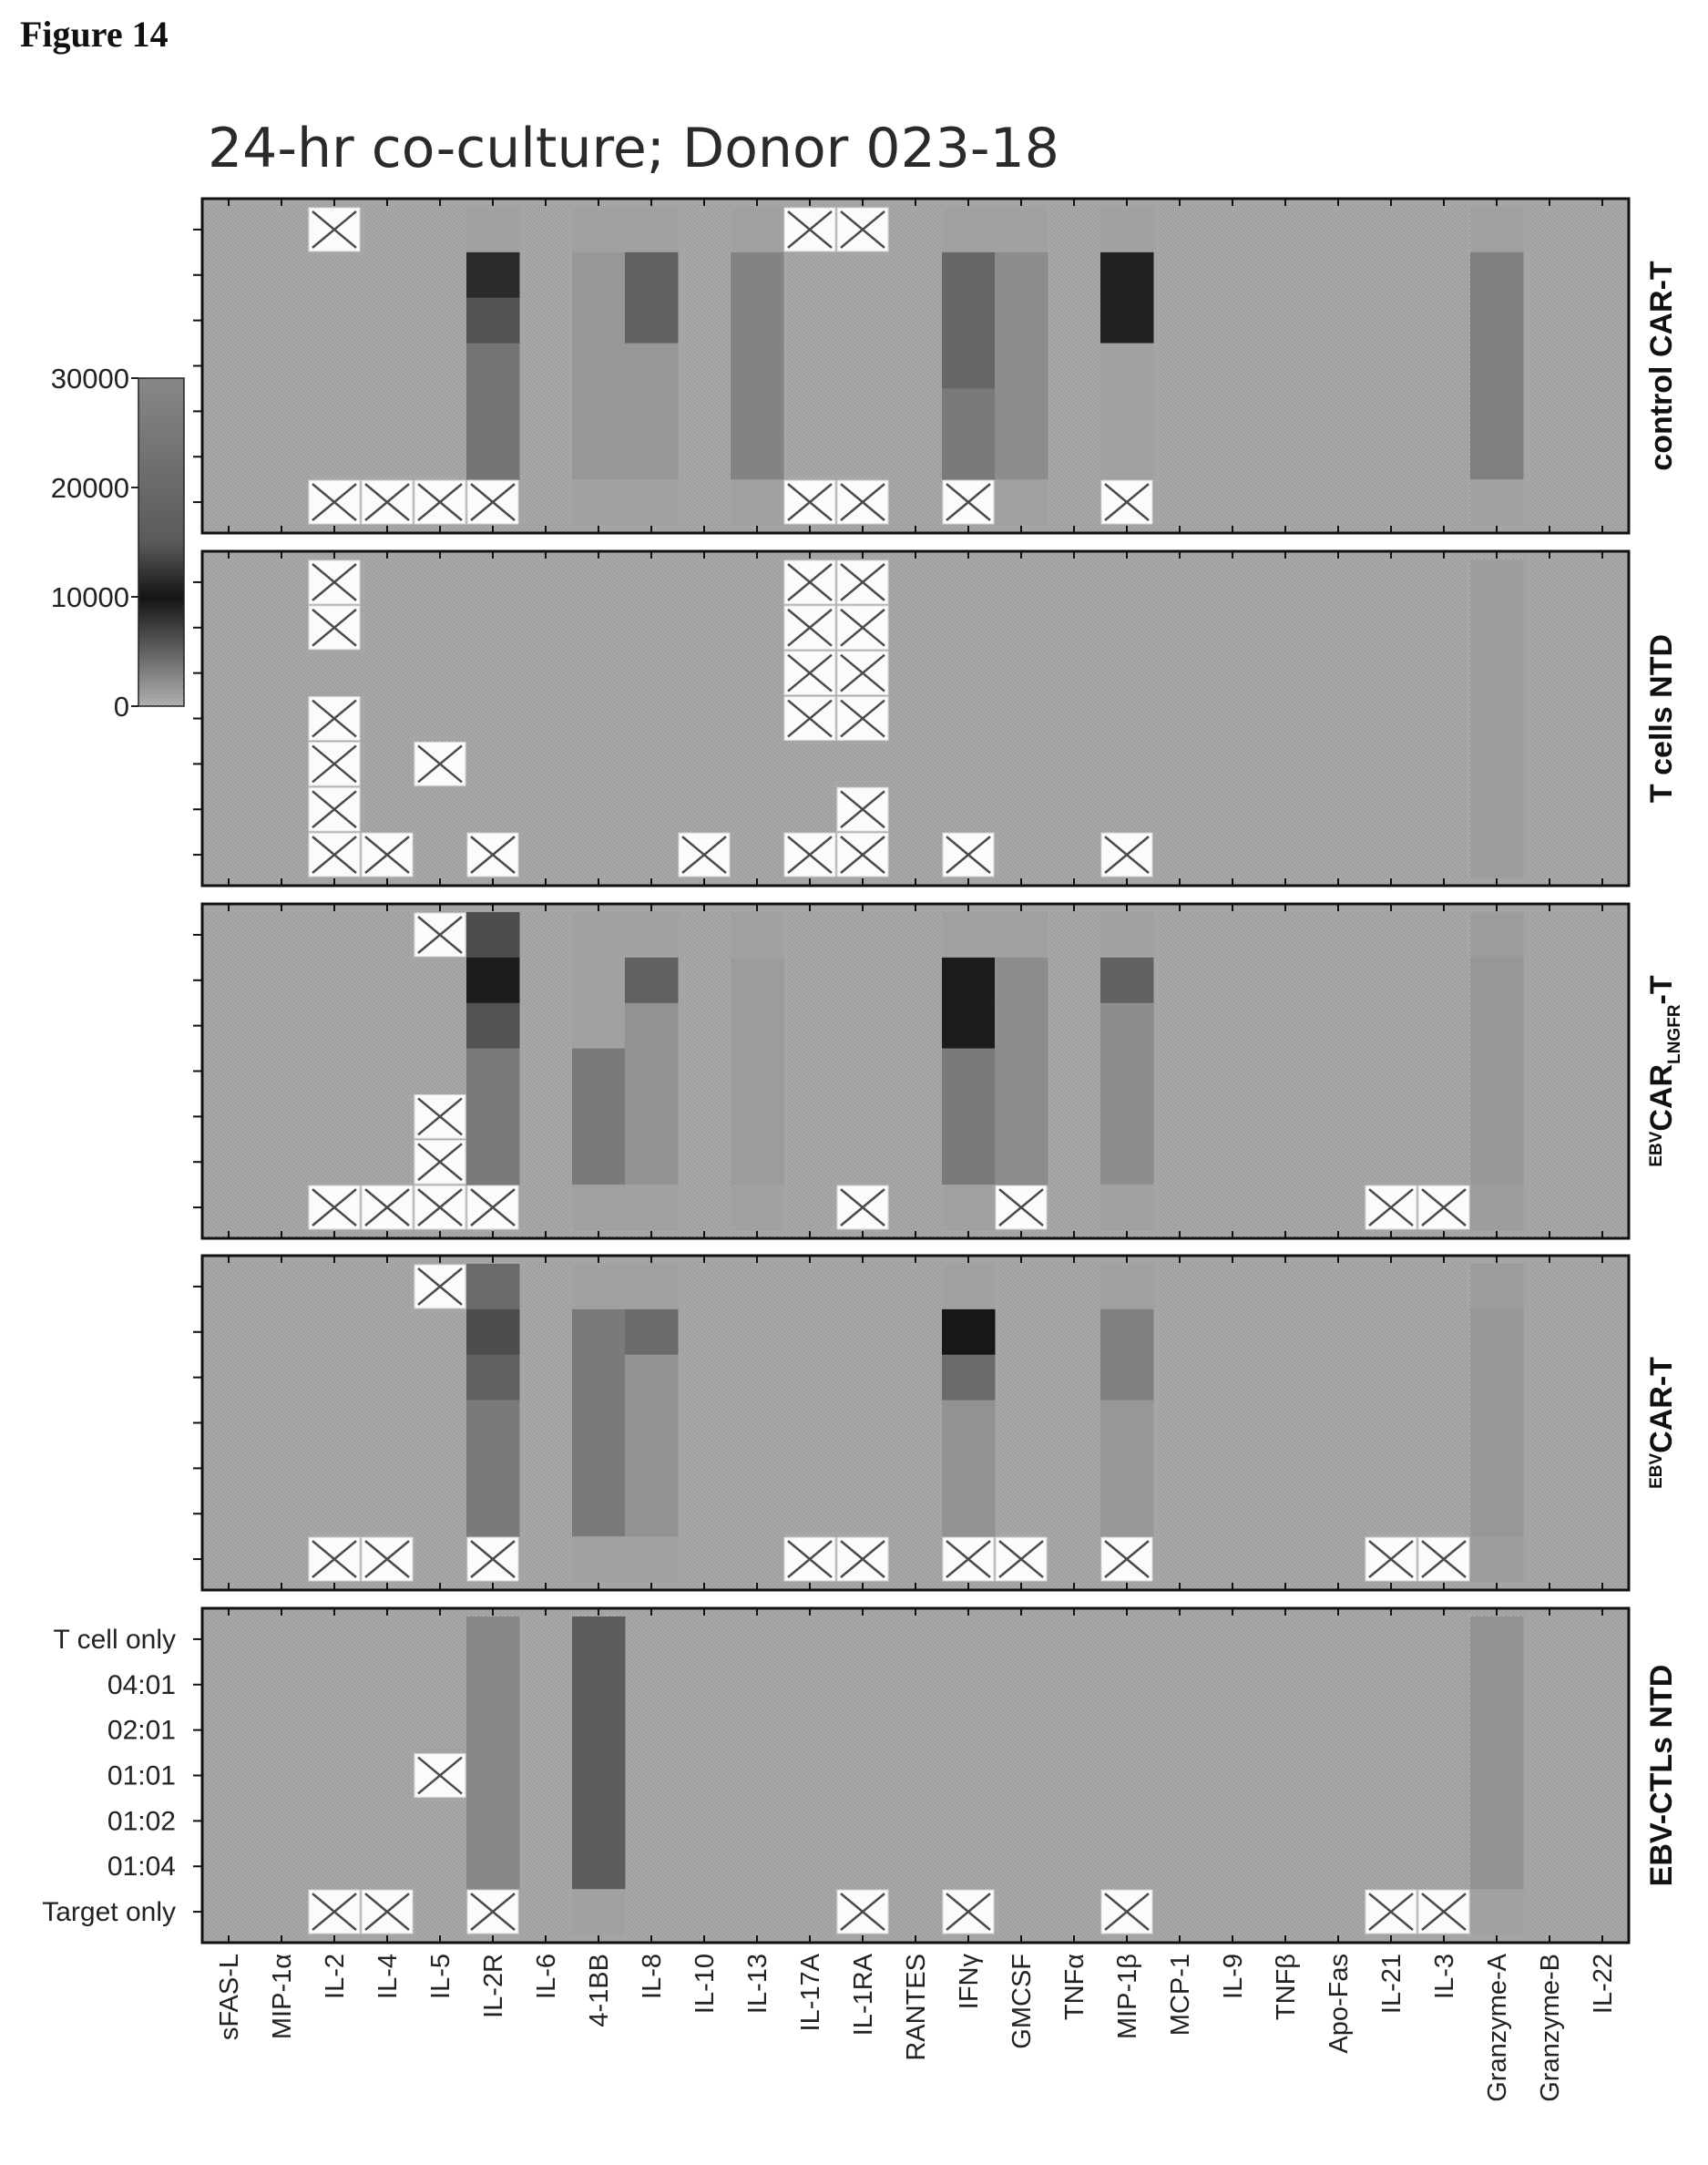 The width and height of the screenshot is (1708, 2165). Describe the element at coordinates (1497, 230) in the screenshot. I see `heatmap-cell-control-car-t-granzyme-a-t-cell-only` at that location.